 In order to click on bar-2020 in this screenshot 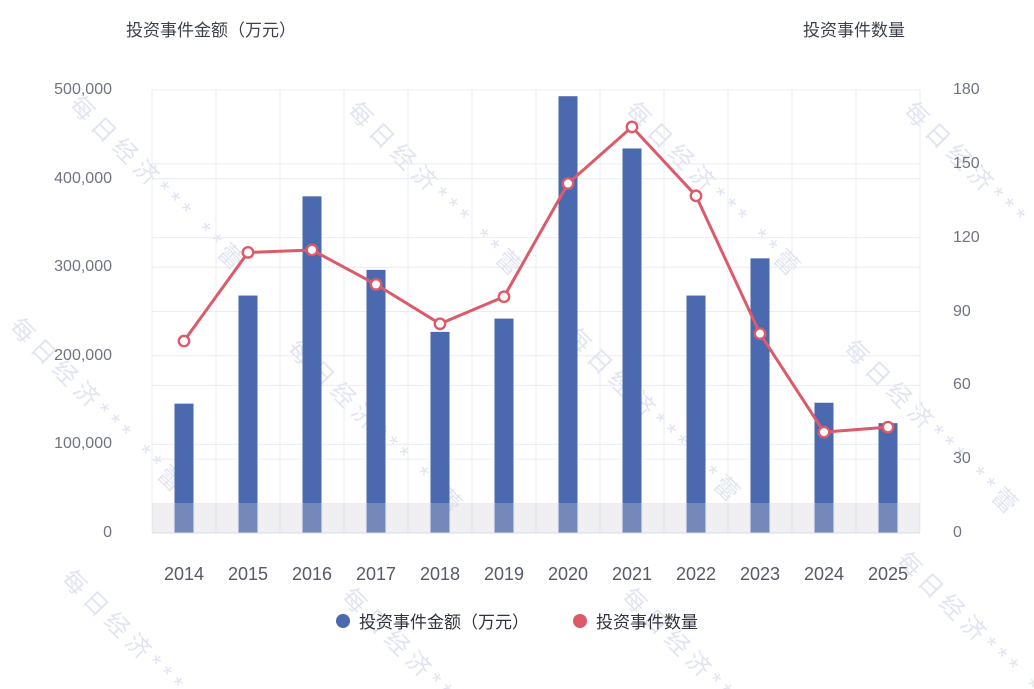, I will do `click(568, 315)`.